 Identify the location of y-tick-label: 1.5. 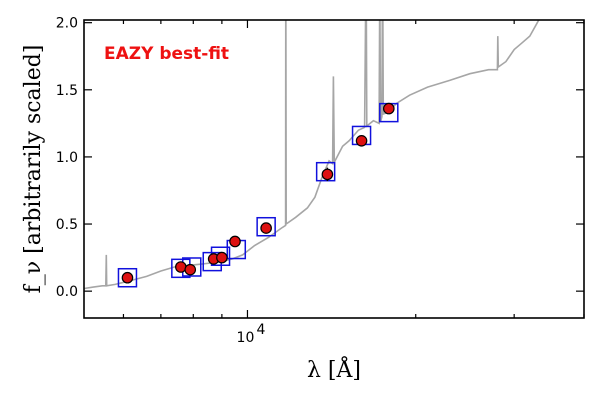
(67, 91).